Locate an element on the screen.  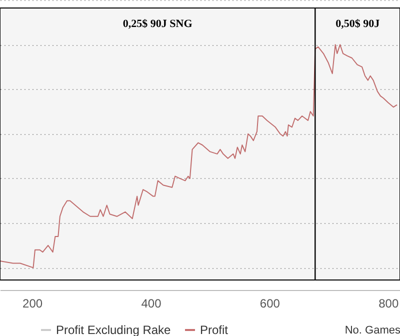
legend-label: Profit is located at coordinates (214, 329).